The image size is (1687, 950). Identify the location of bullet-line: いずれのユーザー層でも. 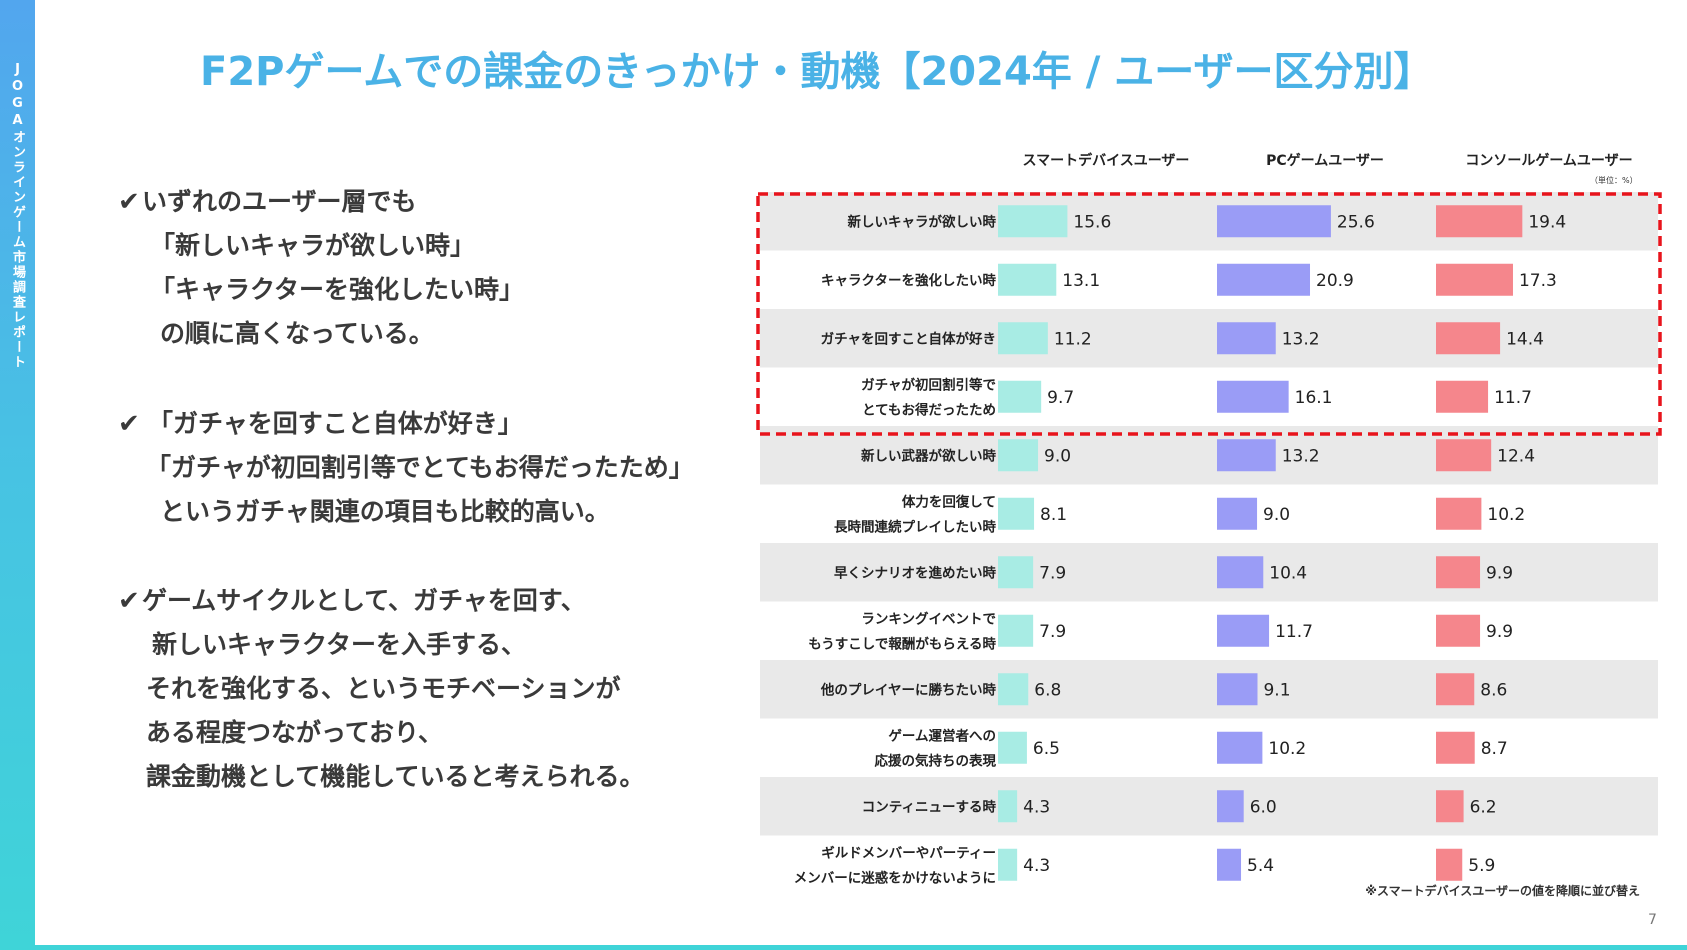
(279, 201).